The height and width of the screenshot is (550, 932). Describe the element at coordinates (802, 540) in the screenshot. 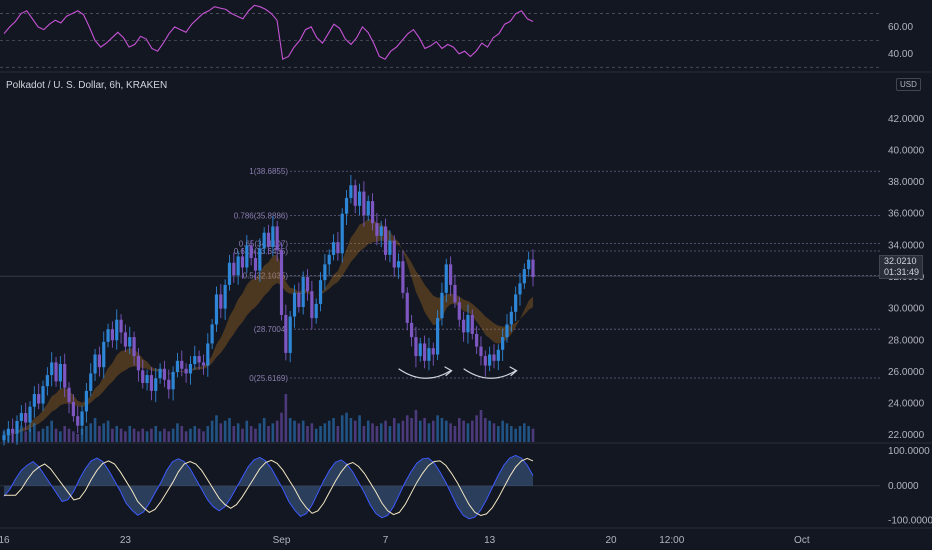

I see `x-axis-tick: Oct` at that location.